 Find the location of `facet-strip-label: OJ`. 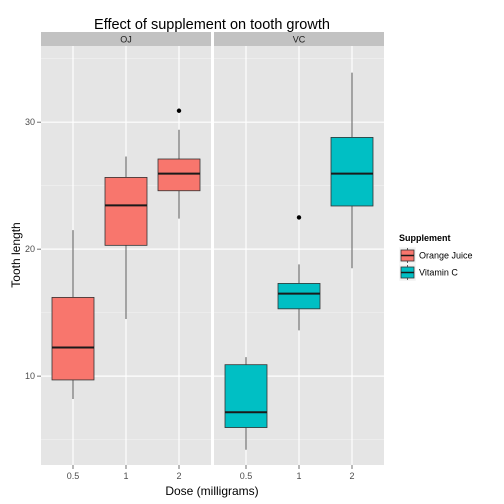

facet-strip-label: OJ is located at coordinates (126, 40).